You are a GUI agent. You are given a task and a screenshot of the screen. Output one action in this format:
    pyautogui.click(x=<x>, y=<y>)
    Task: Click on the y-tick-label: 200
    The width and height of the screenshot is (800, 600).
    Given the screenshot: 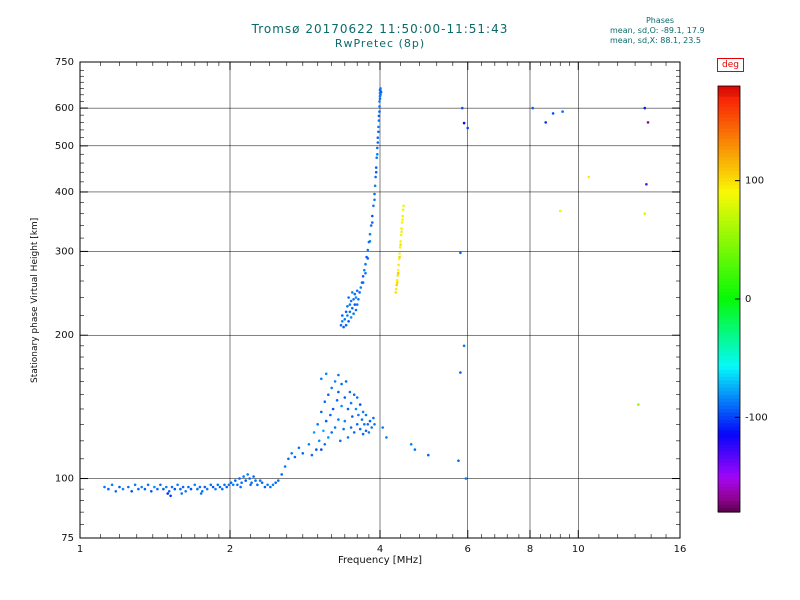 What is the action you would take?
    pyautogui.click(x=64, y=335)
    